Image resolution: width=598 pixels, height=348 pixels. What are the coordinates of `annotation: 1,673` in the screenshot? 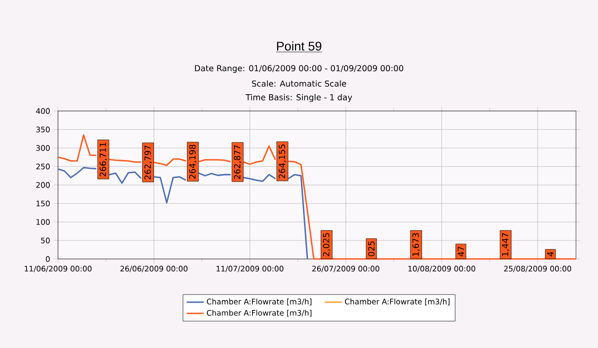 It's located at (416, 244).